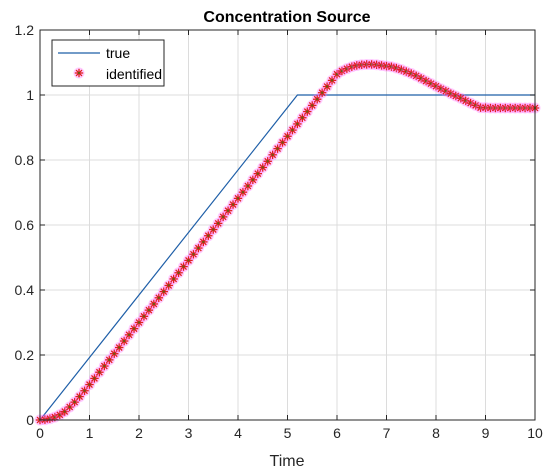 The height and width of the screenshot is (473, 550). I want to click on y-tick-label: 0.2, so click(25, 355).